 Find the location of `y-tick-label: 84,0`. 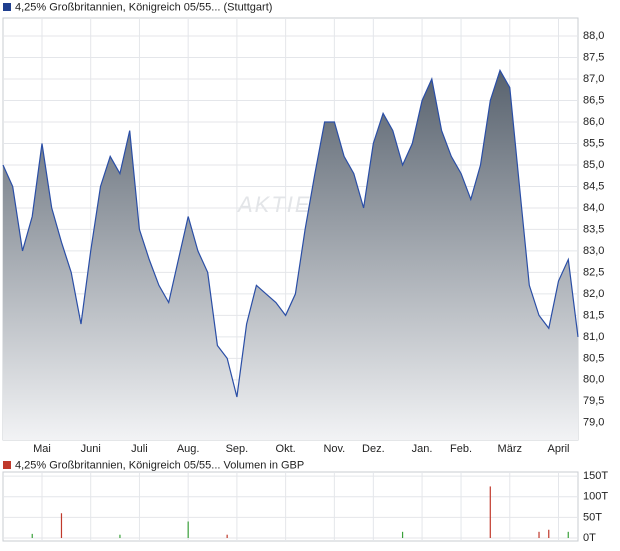

y-tick-label: 84,0 is located at coordinates (593, 208).